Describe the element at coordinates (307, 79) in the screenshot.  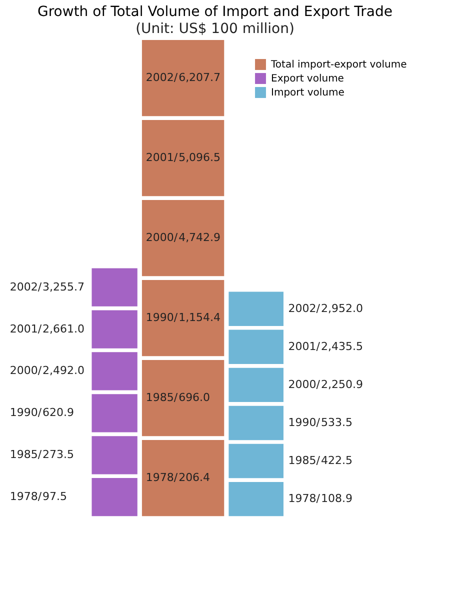
I see `legend-label: Export volume` at that location.